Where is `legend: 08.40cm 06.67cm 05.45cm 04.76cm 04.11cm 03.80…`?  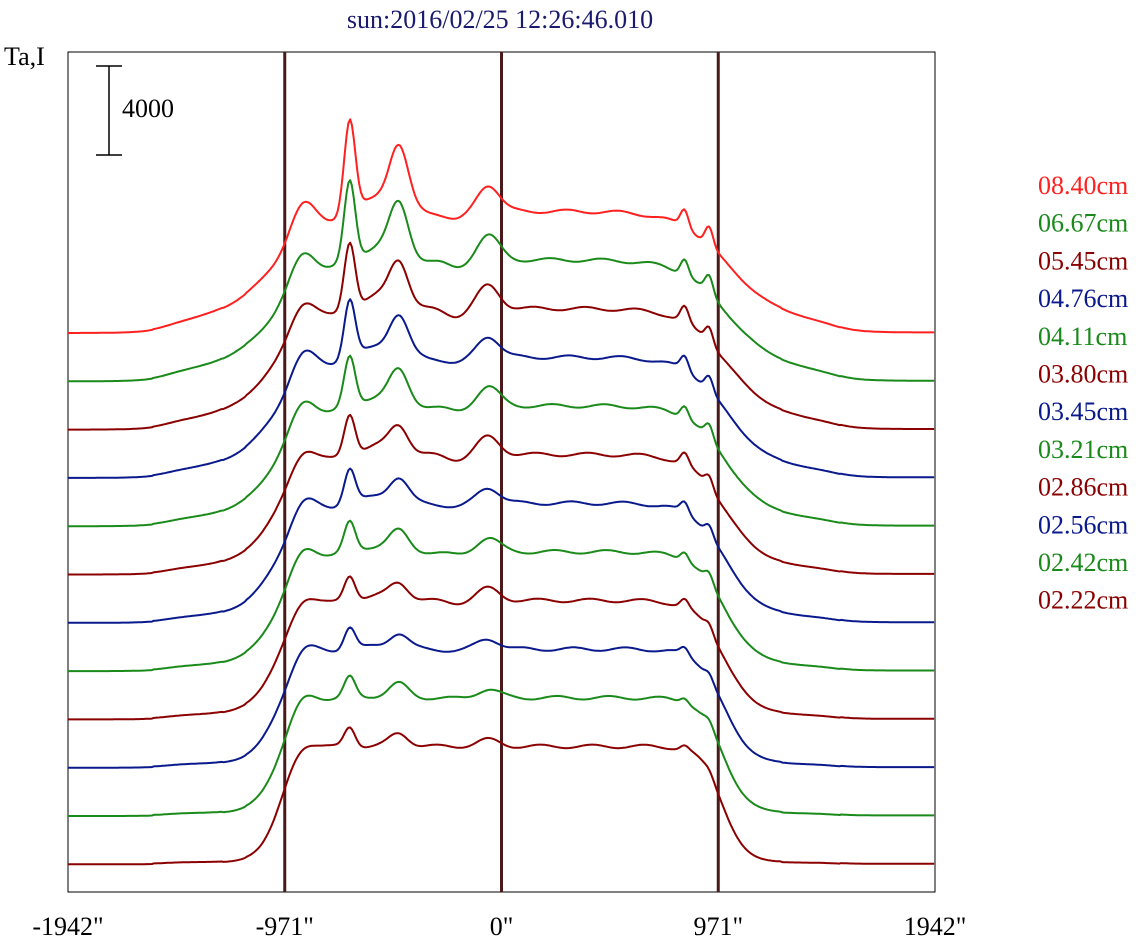 legend: 08.40cm 06.67cm 05.45cm 04.76cm 04.11cm 03.80… is located at coordinates (1083, 393).